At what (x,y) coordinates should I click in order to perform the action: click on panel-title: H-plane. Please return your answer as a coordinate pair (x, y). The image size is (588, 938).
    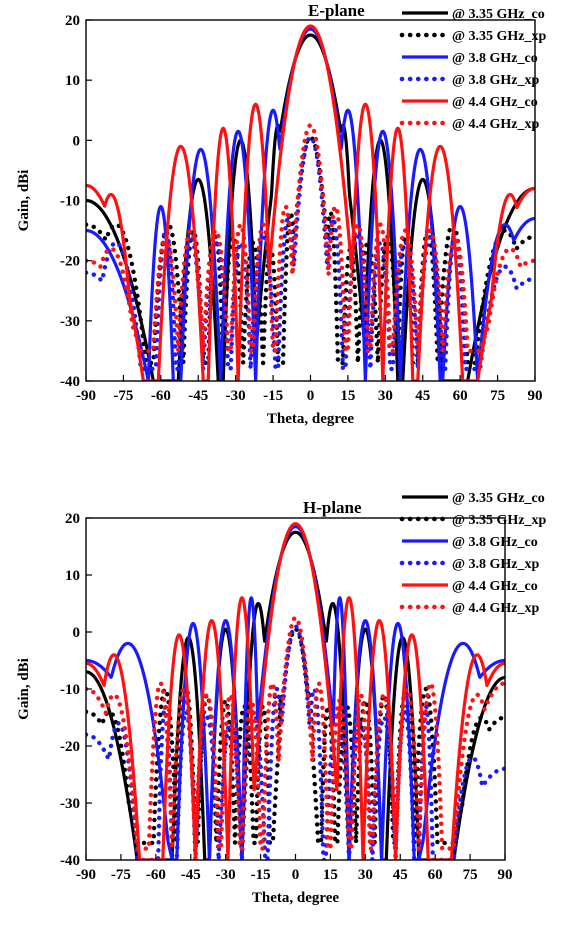
    Looking at the image, I should click on (332, 507).